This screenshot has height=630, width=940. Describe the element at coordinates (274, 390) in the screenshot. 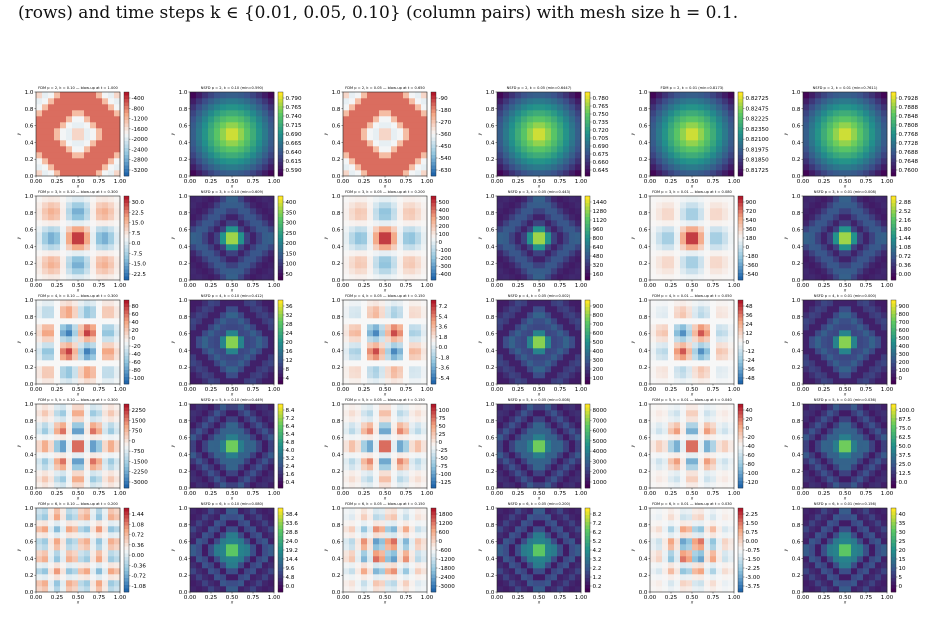

I see `x-tick-label: 1.00` at that location.